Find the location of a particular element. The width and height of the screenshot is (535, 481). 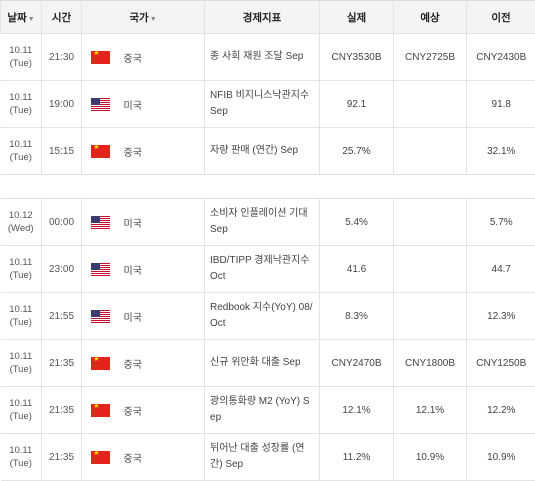

time-cell: 23:00 is located at coordinates (62, 269).